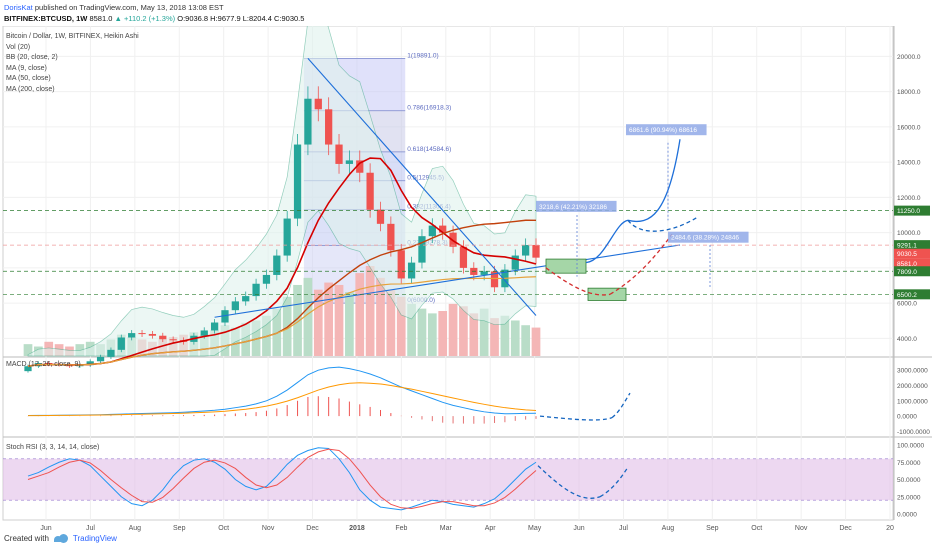 The width and height of the screenshot is (932, 550). Describe the element at coordinates (909, 480) in the screenshot. I see `stoch-rsi-tick-label: 50.0000` at that location.